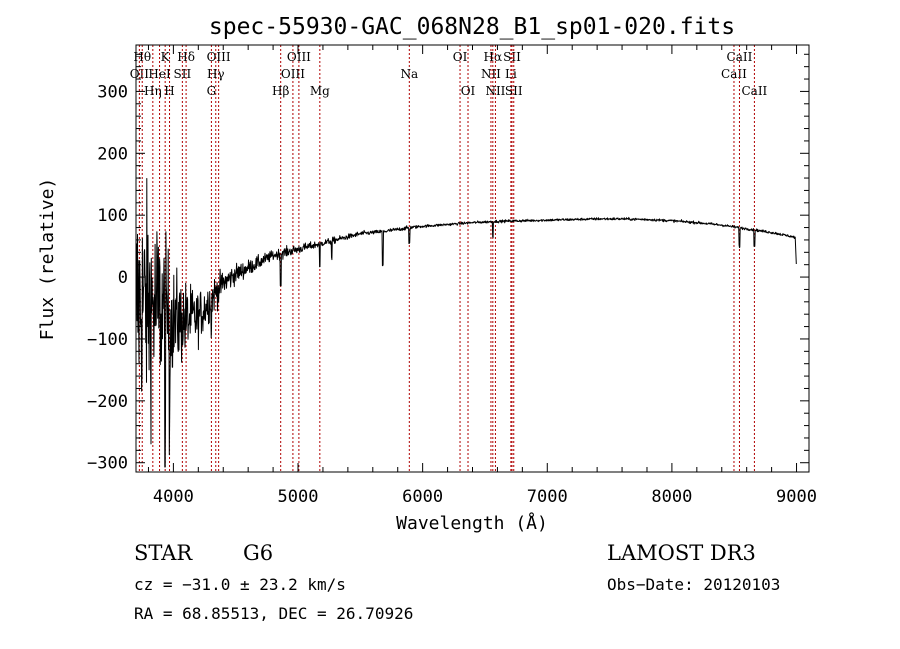 The width and height of the screenshot is (900, 649). I want to click on spectral-line-label: K, so click(166, 57).